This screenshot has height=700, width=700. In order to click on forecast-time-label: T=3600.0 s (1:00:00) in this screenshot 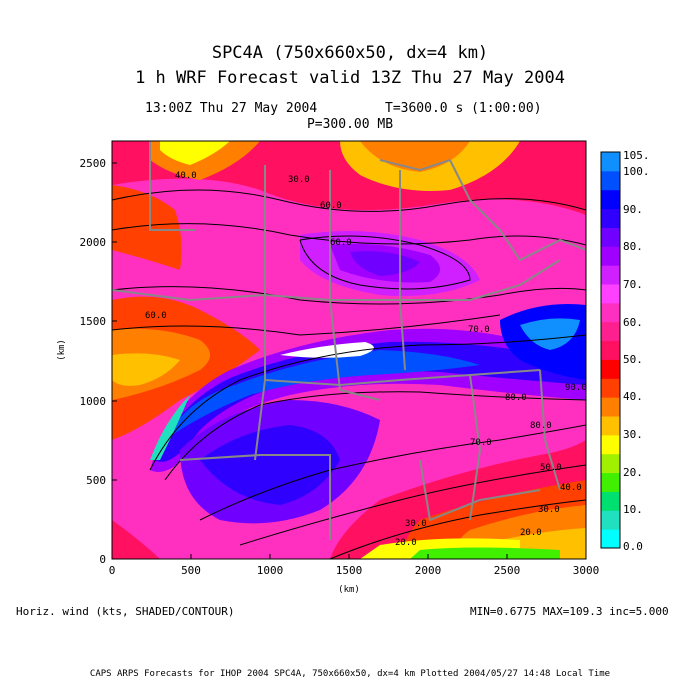, I will do `click(463, 108)`.